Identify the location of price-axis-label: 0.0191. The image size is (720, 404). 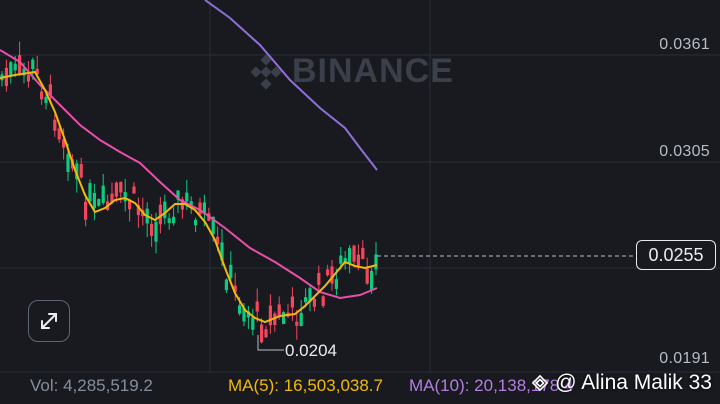
(684, 358).